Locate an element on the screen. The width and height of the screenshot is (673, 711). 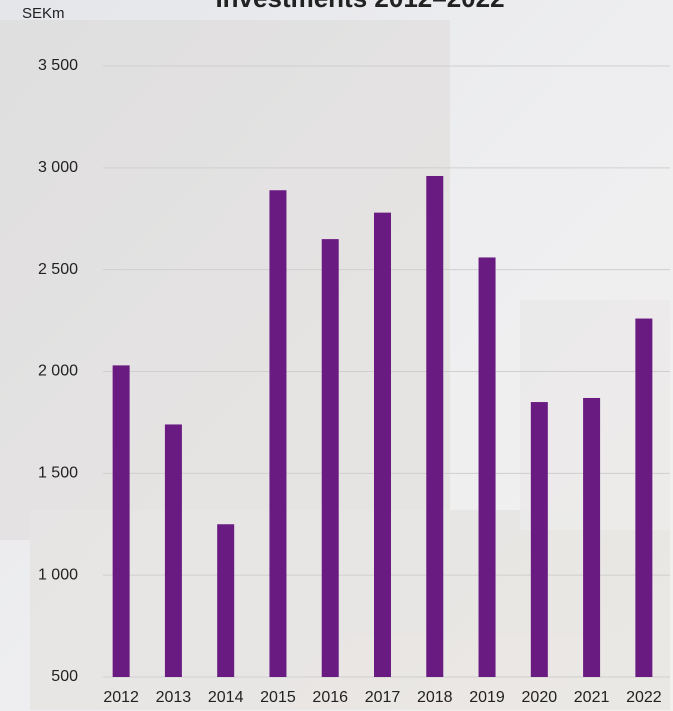
y-axis-label: SEKm is located at coordinates (43, 13).